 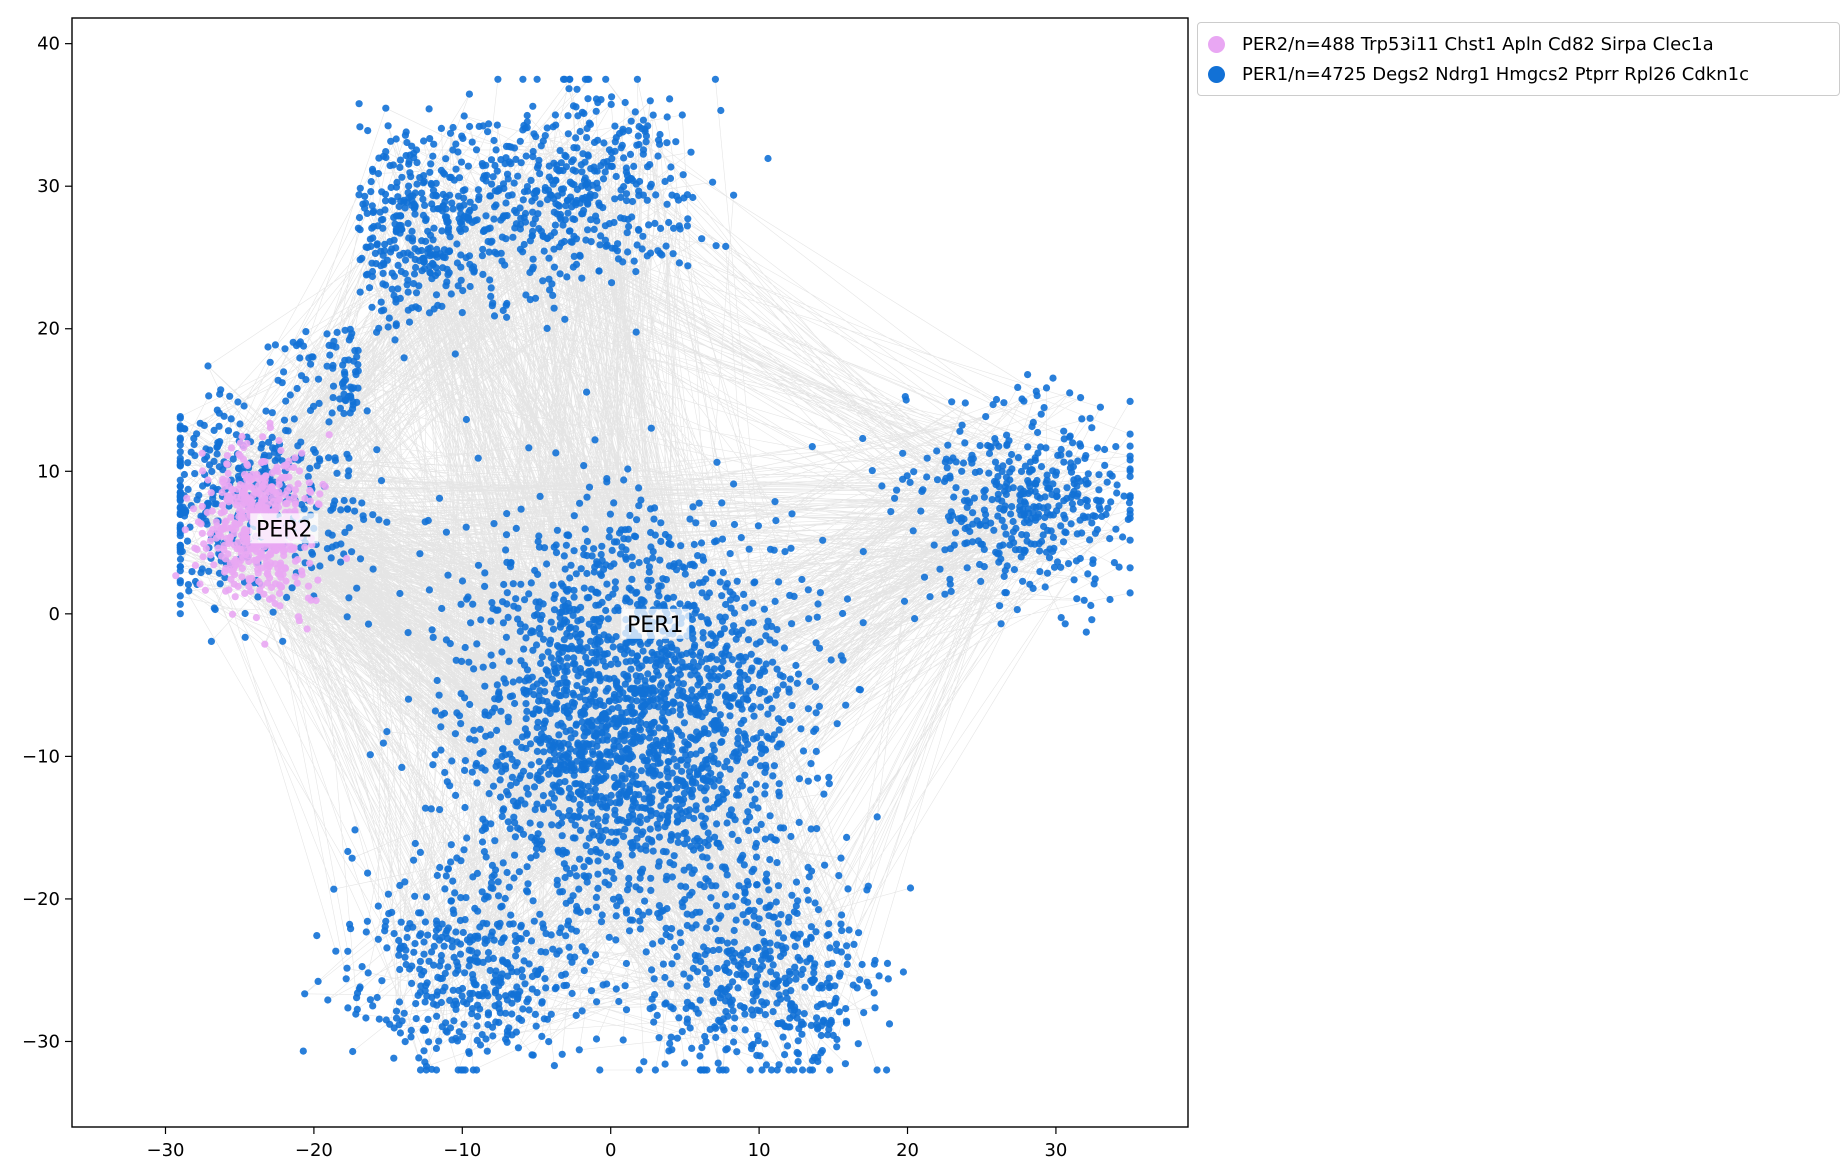 I want to click on point-per2, so click(x=195, y=565).